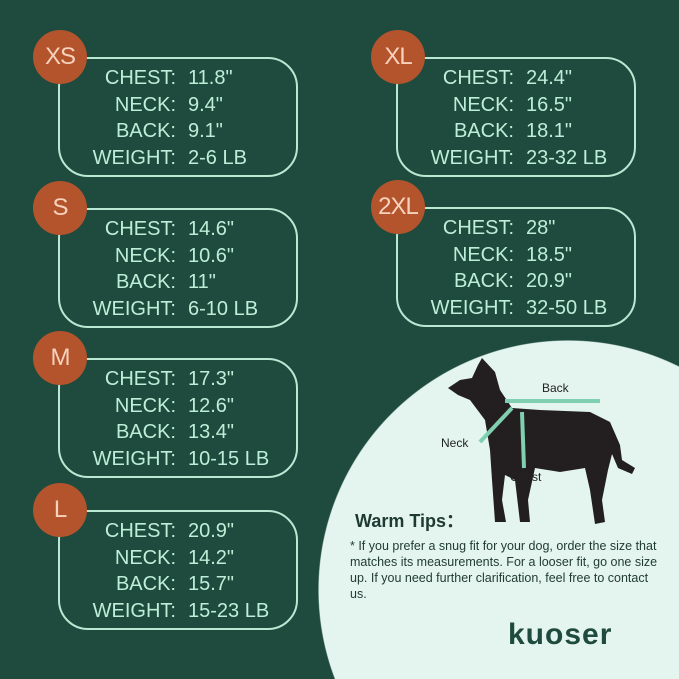  Describe the element at coordinates (211, 379) in the screenshot. I see `measure-value: 17.3"` at that location.